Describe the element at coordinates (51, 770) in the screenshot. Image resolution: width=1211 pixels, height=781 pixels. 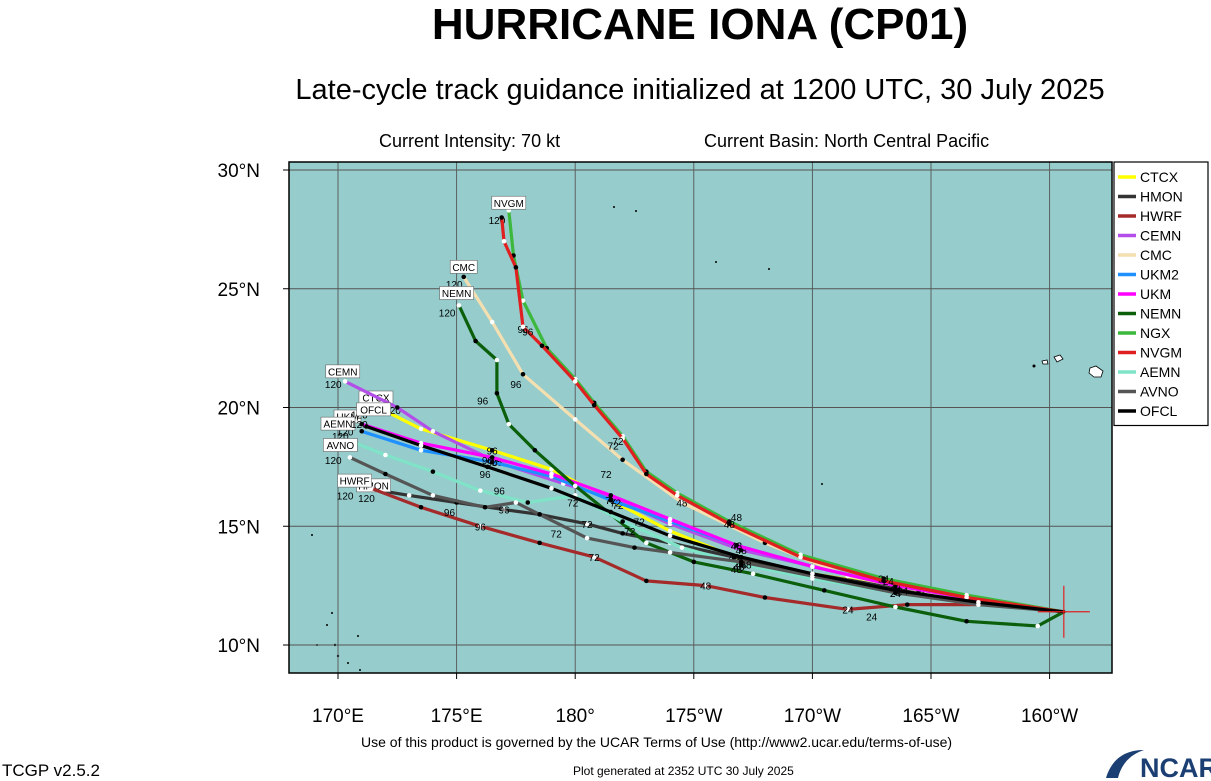
I see `version-label: TCGP v2.5.2` at that location.